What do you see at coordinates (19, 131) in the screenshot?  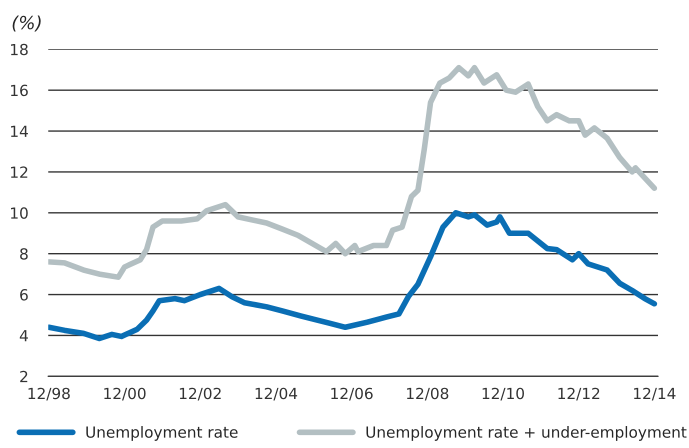 I see `y-tick-label: 14` at bounding box center [19, 131].